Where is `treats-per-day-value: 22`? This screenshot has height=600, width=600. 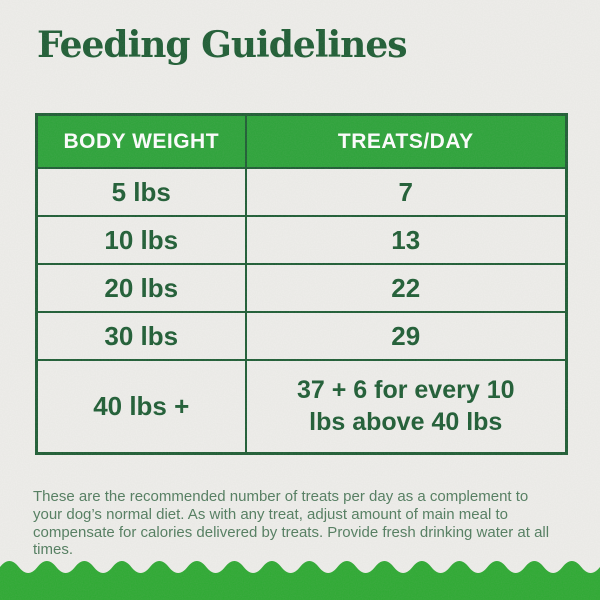 treats-per-day-value: 22 is located at coordinates (406, 288).